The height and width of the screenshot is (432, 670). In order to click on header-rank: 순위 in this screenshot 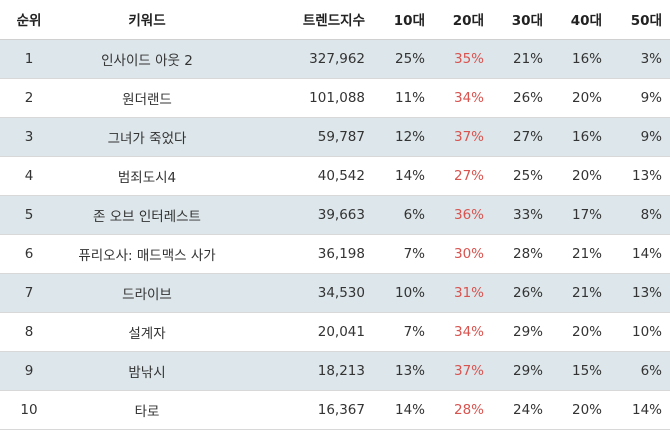, I will do `click(29, 20)`.